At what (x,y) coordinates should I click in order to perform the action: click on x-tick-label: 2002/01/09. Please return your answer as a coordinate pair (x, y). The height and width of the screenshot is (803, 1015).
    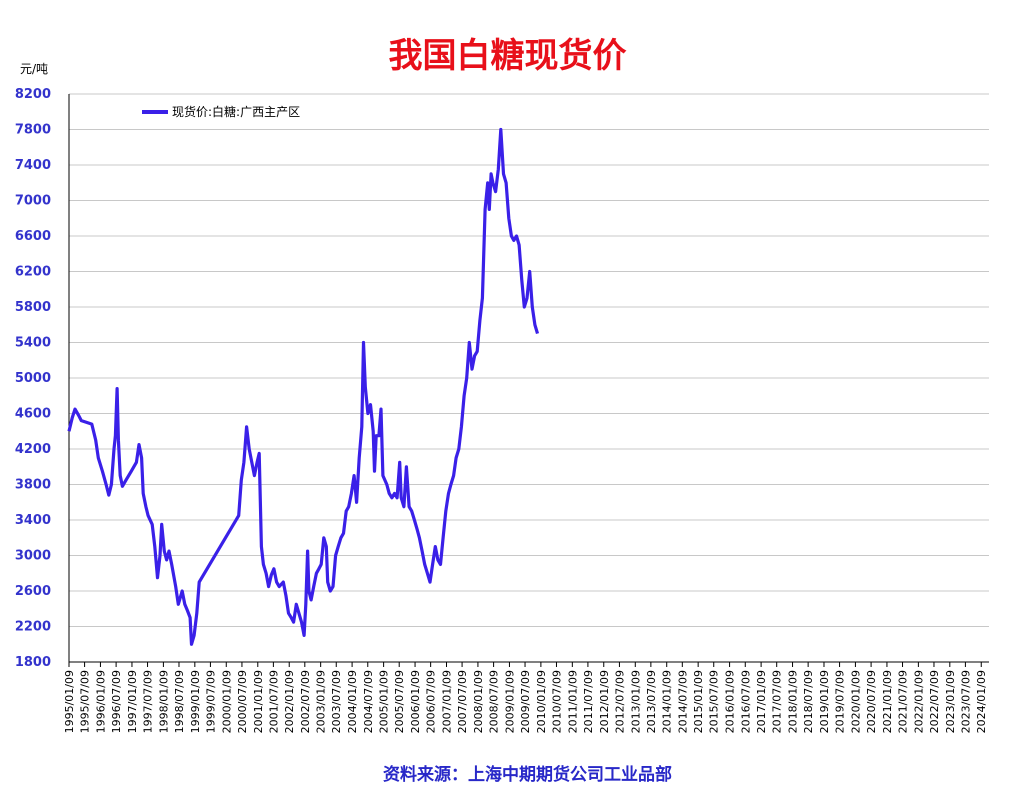
    Looking at the image, I should click on (289, 701).